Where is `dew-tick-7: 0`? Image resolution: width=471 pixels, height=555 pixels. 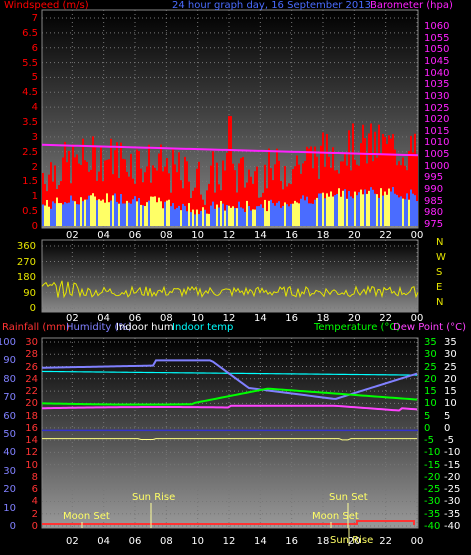
dew-tick-7: 0 is located at coordinates (447, 428).